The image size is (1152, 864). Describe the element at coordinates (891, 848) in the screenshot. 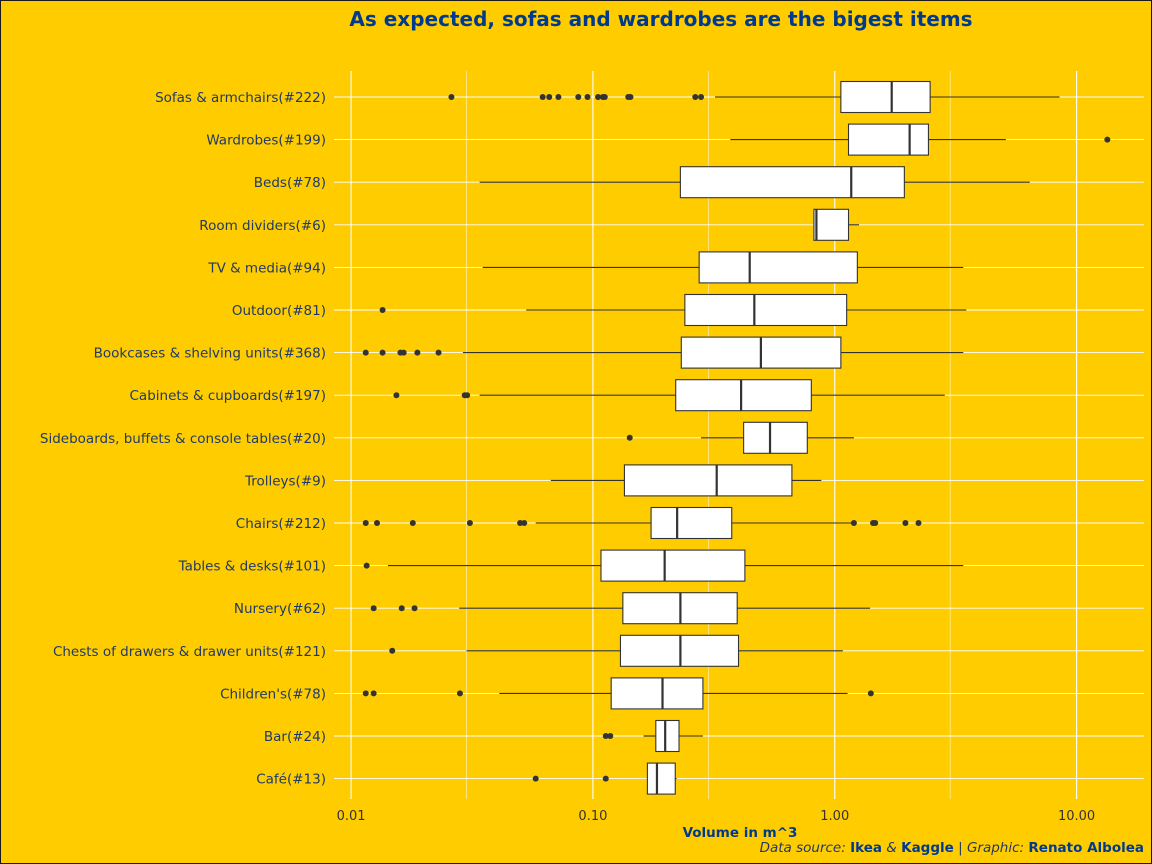

I see `caption-ampersand: &` at that location.